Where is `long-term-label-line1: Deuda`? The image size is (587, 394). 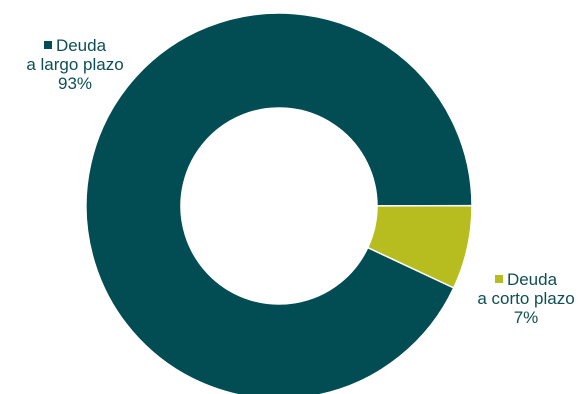 long-term-label-line1: Deuda is located at coordinates (81, 45).